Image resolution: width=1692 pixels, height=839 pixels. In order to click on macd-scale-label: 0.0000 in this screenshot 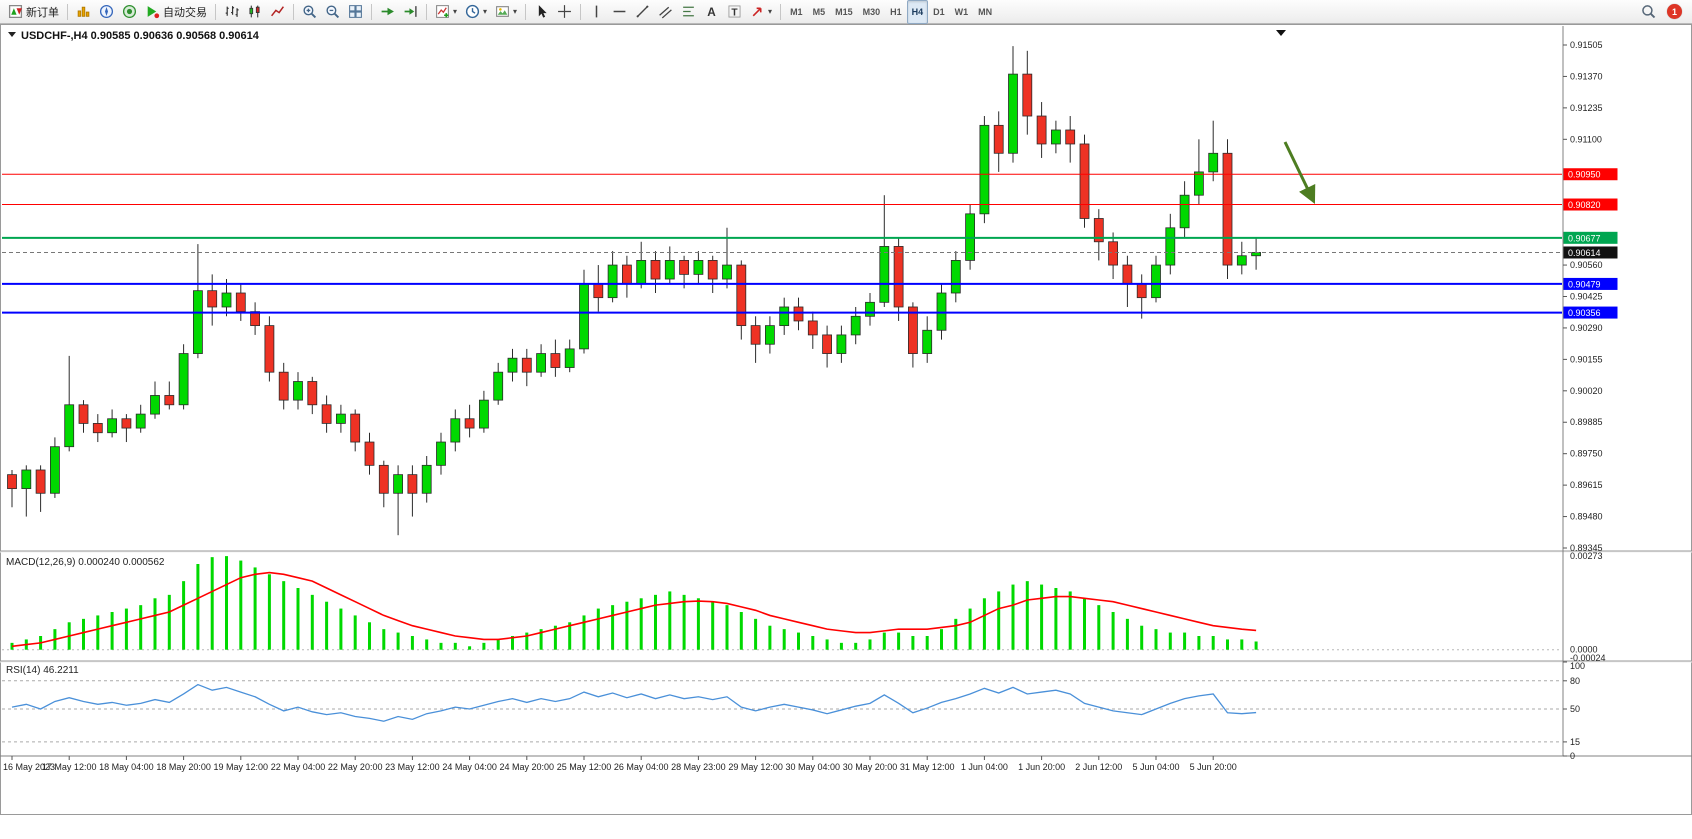, I will do `click(1584, 650)`.